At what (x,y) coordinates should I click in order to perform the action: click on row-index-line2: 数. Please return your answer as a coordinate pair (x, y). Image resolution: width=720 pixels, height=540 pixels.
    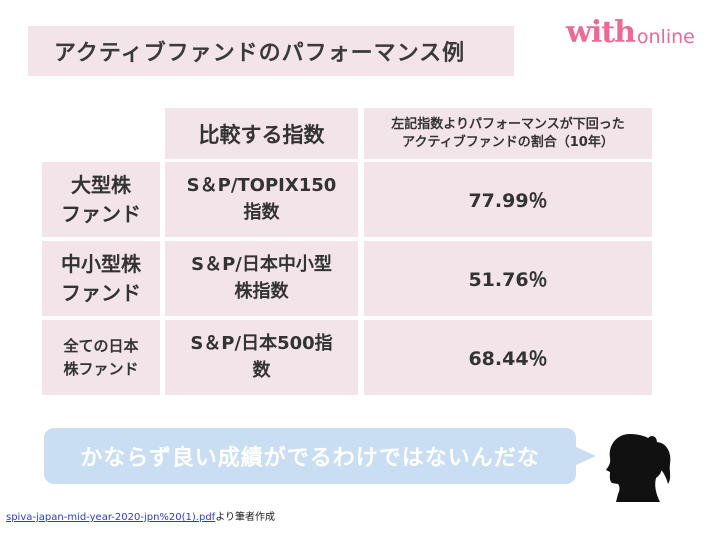
    Looking at the image, I should click on (261, 370).